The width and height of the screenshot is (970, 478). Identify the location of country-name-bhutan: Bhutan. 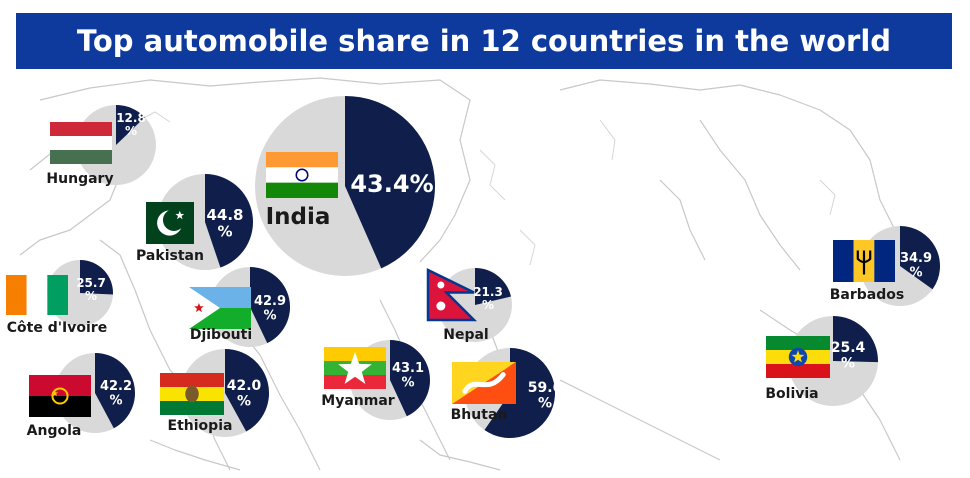
(479, 415).